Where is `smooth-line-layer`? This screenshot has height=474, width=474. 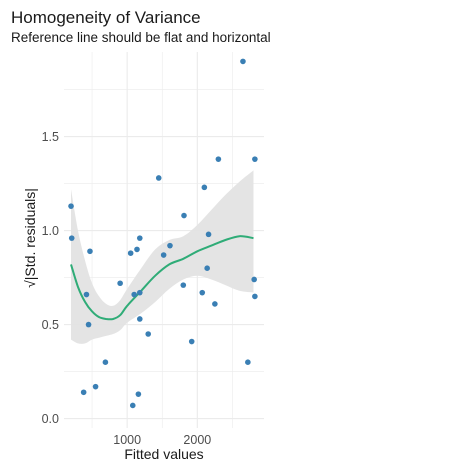 smooth-line-layer is located at coordinates (162, 278).